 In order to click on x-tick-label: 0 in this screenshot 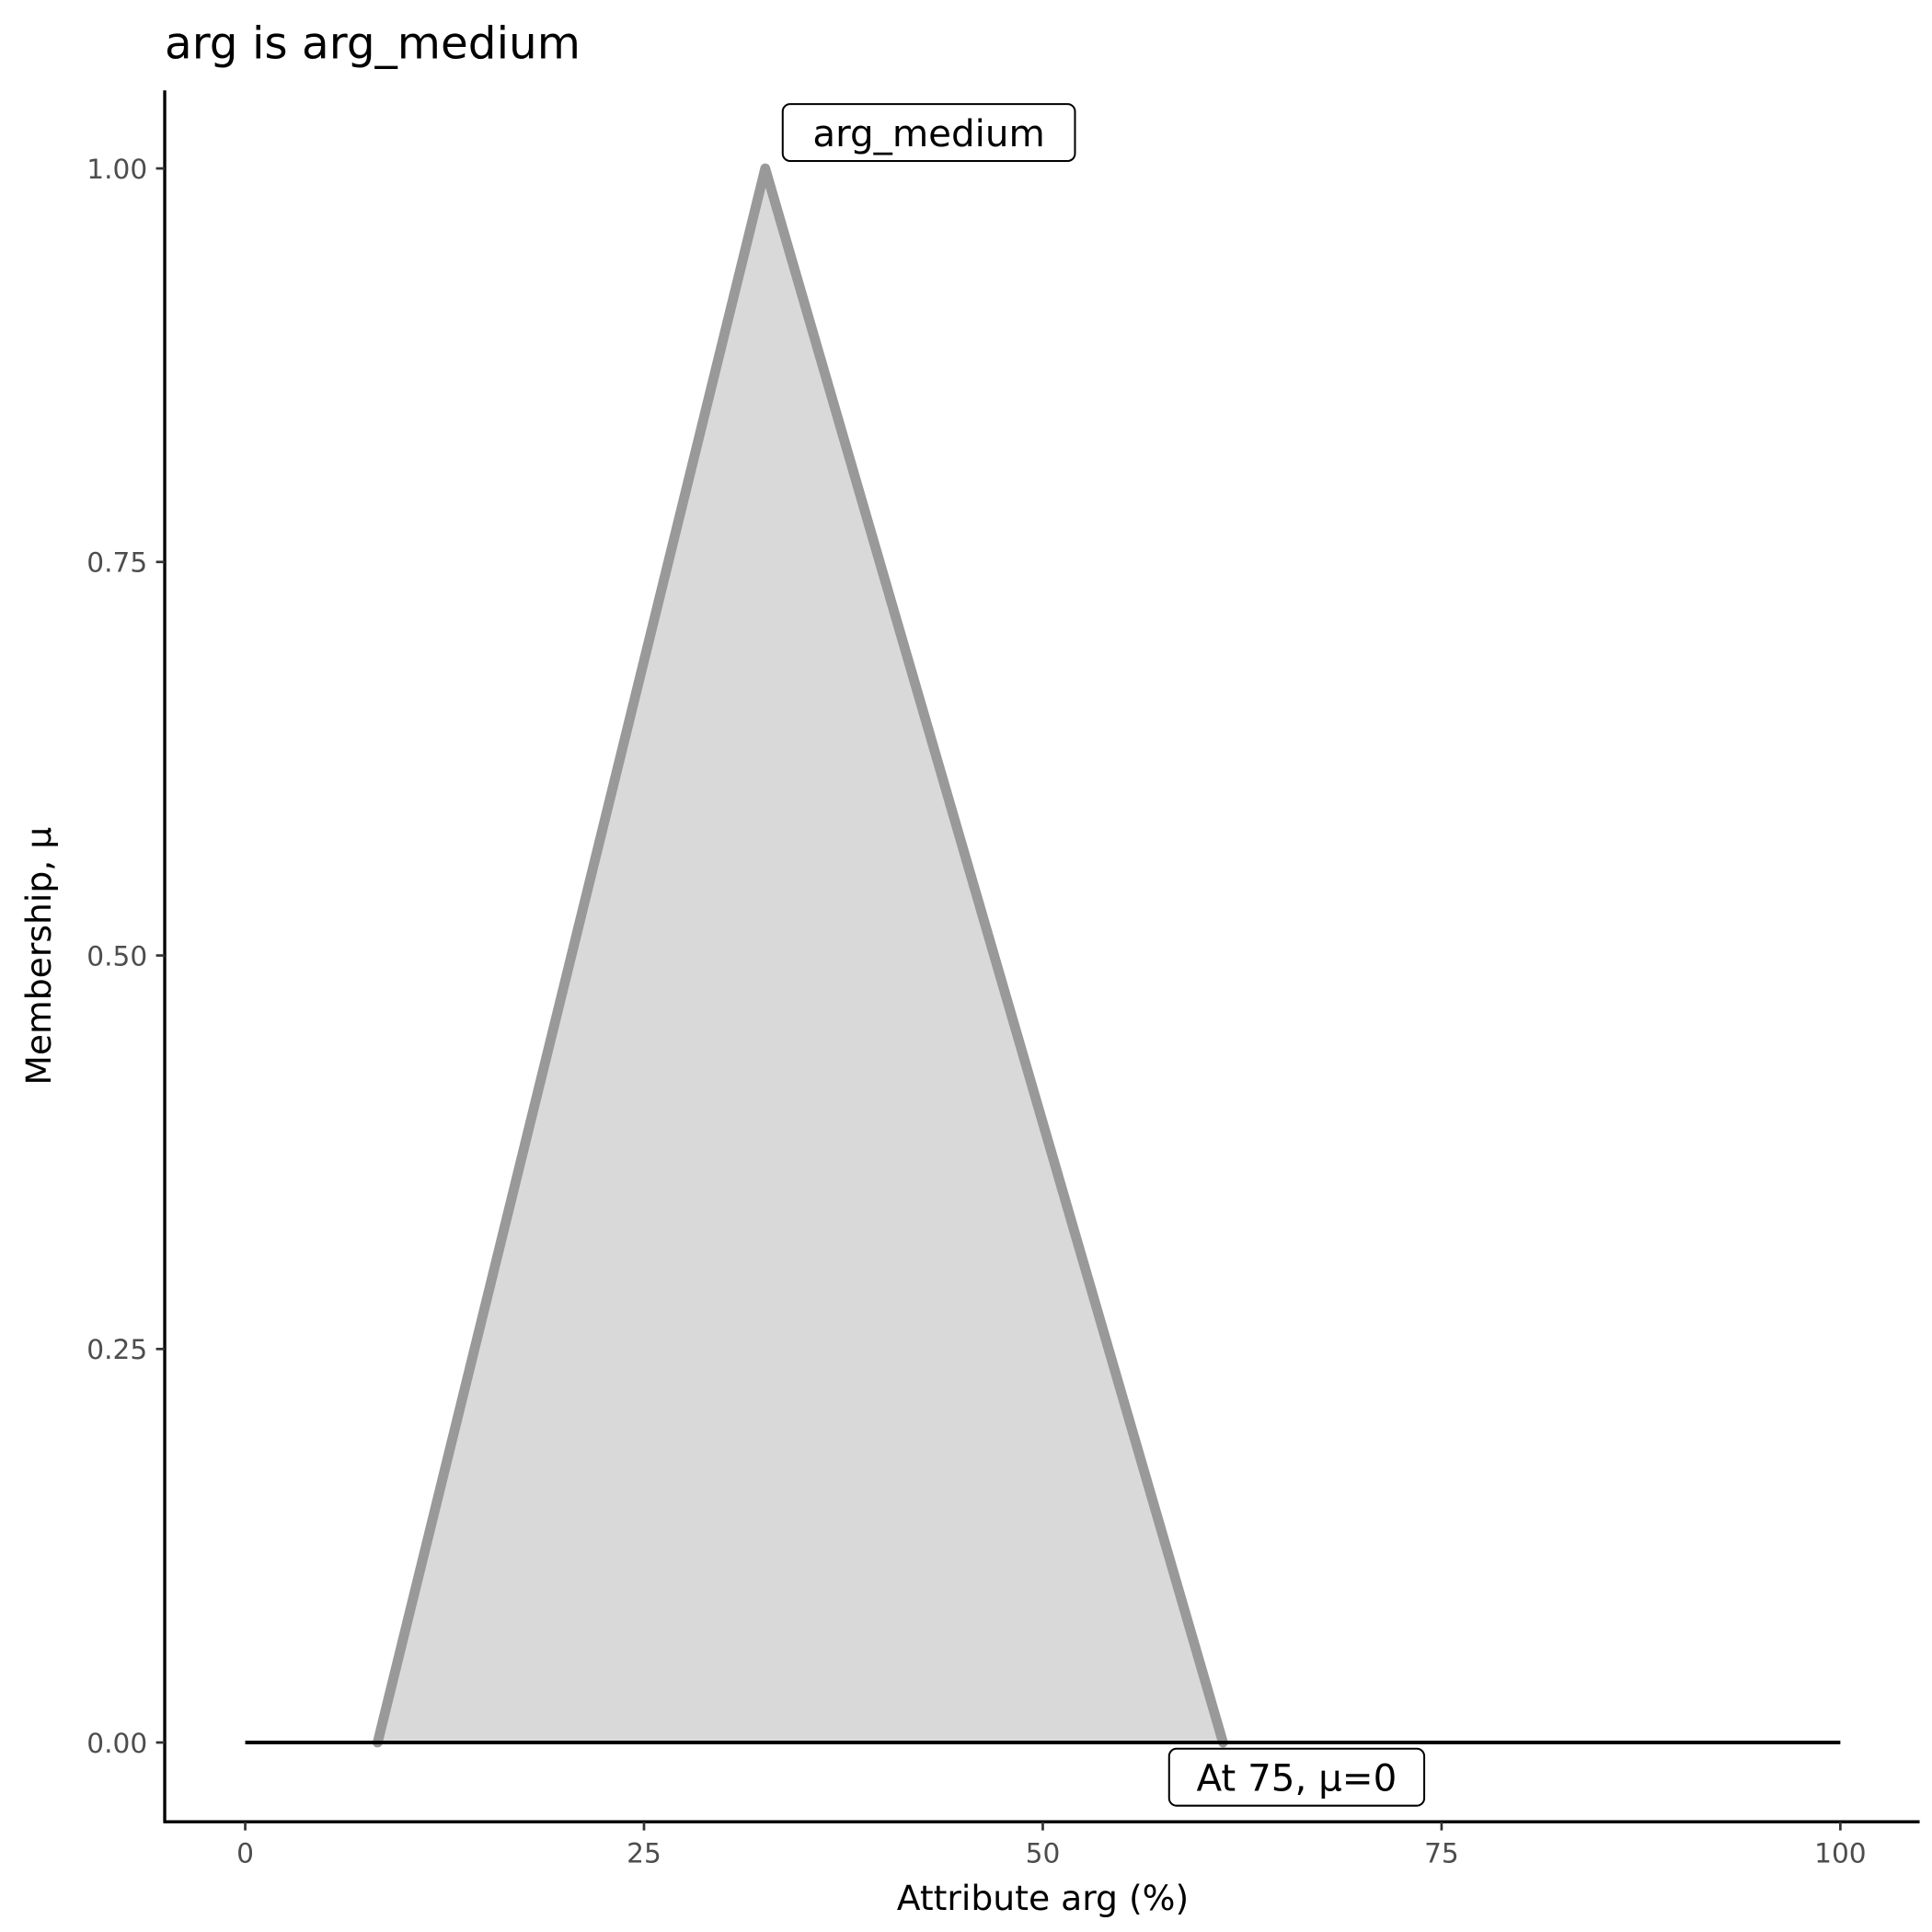, I will do `click(245, 1853)`.